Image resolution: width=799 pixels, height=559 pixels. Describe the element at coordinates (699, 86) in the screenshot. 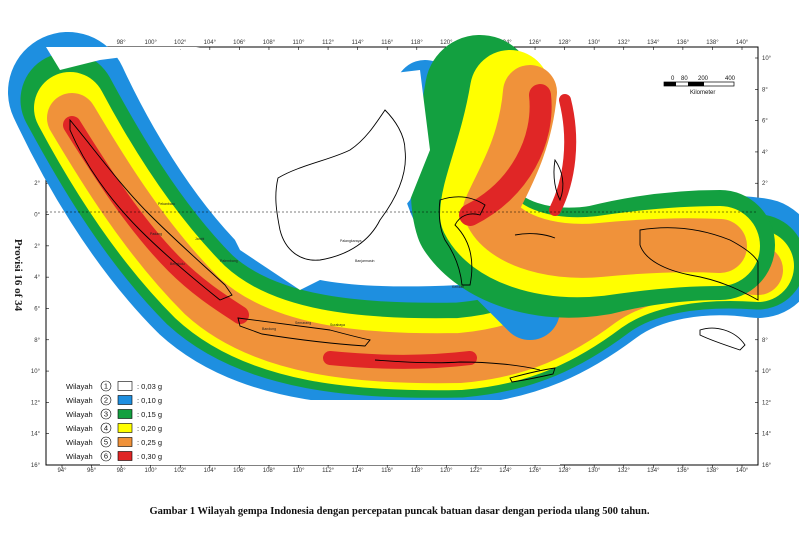

I see `scale-bar: 0 80 200 400 Kilometer` at that location.